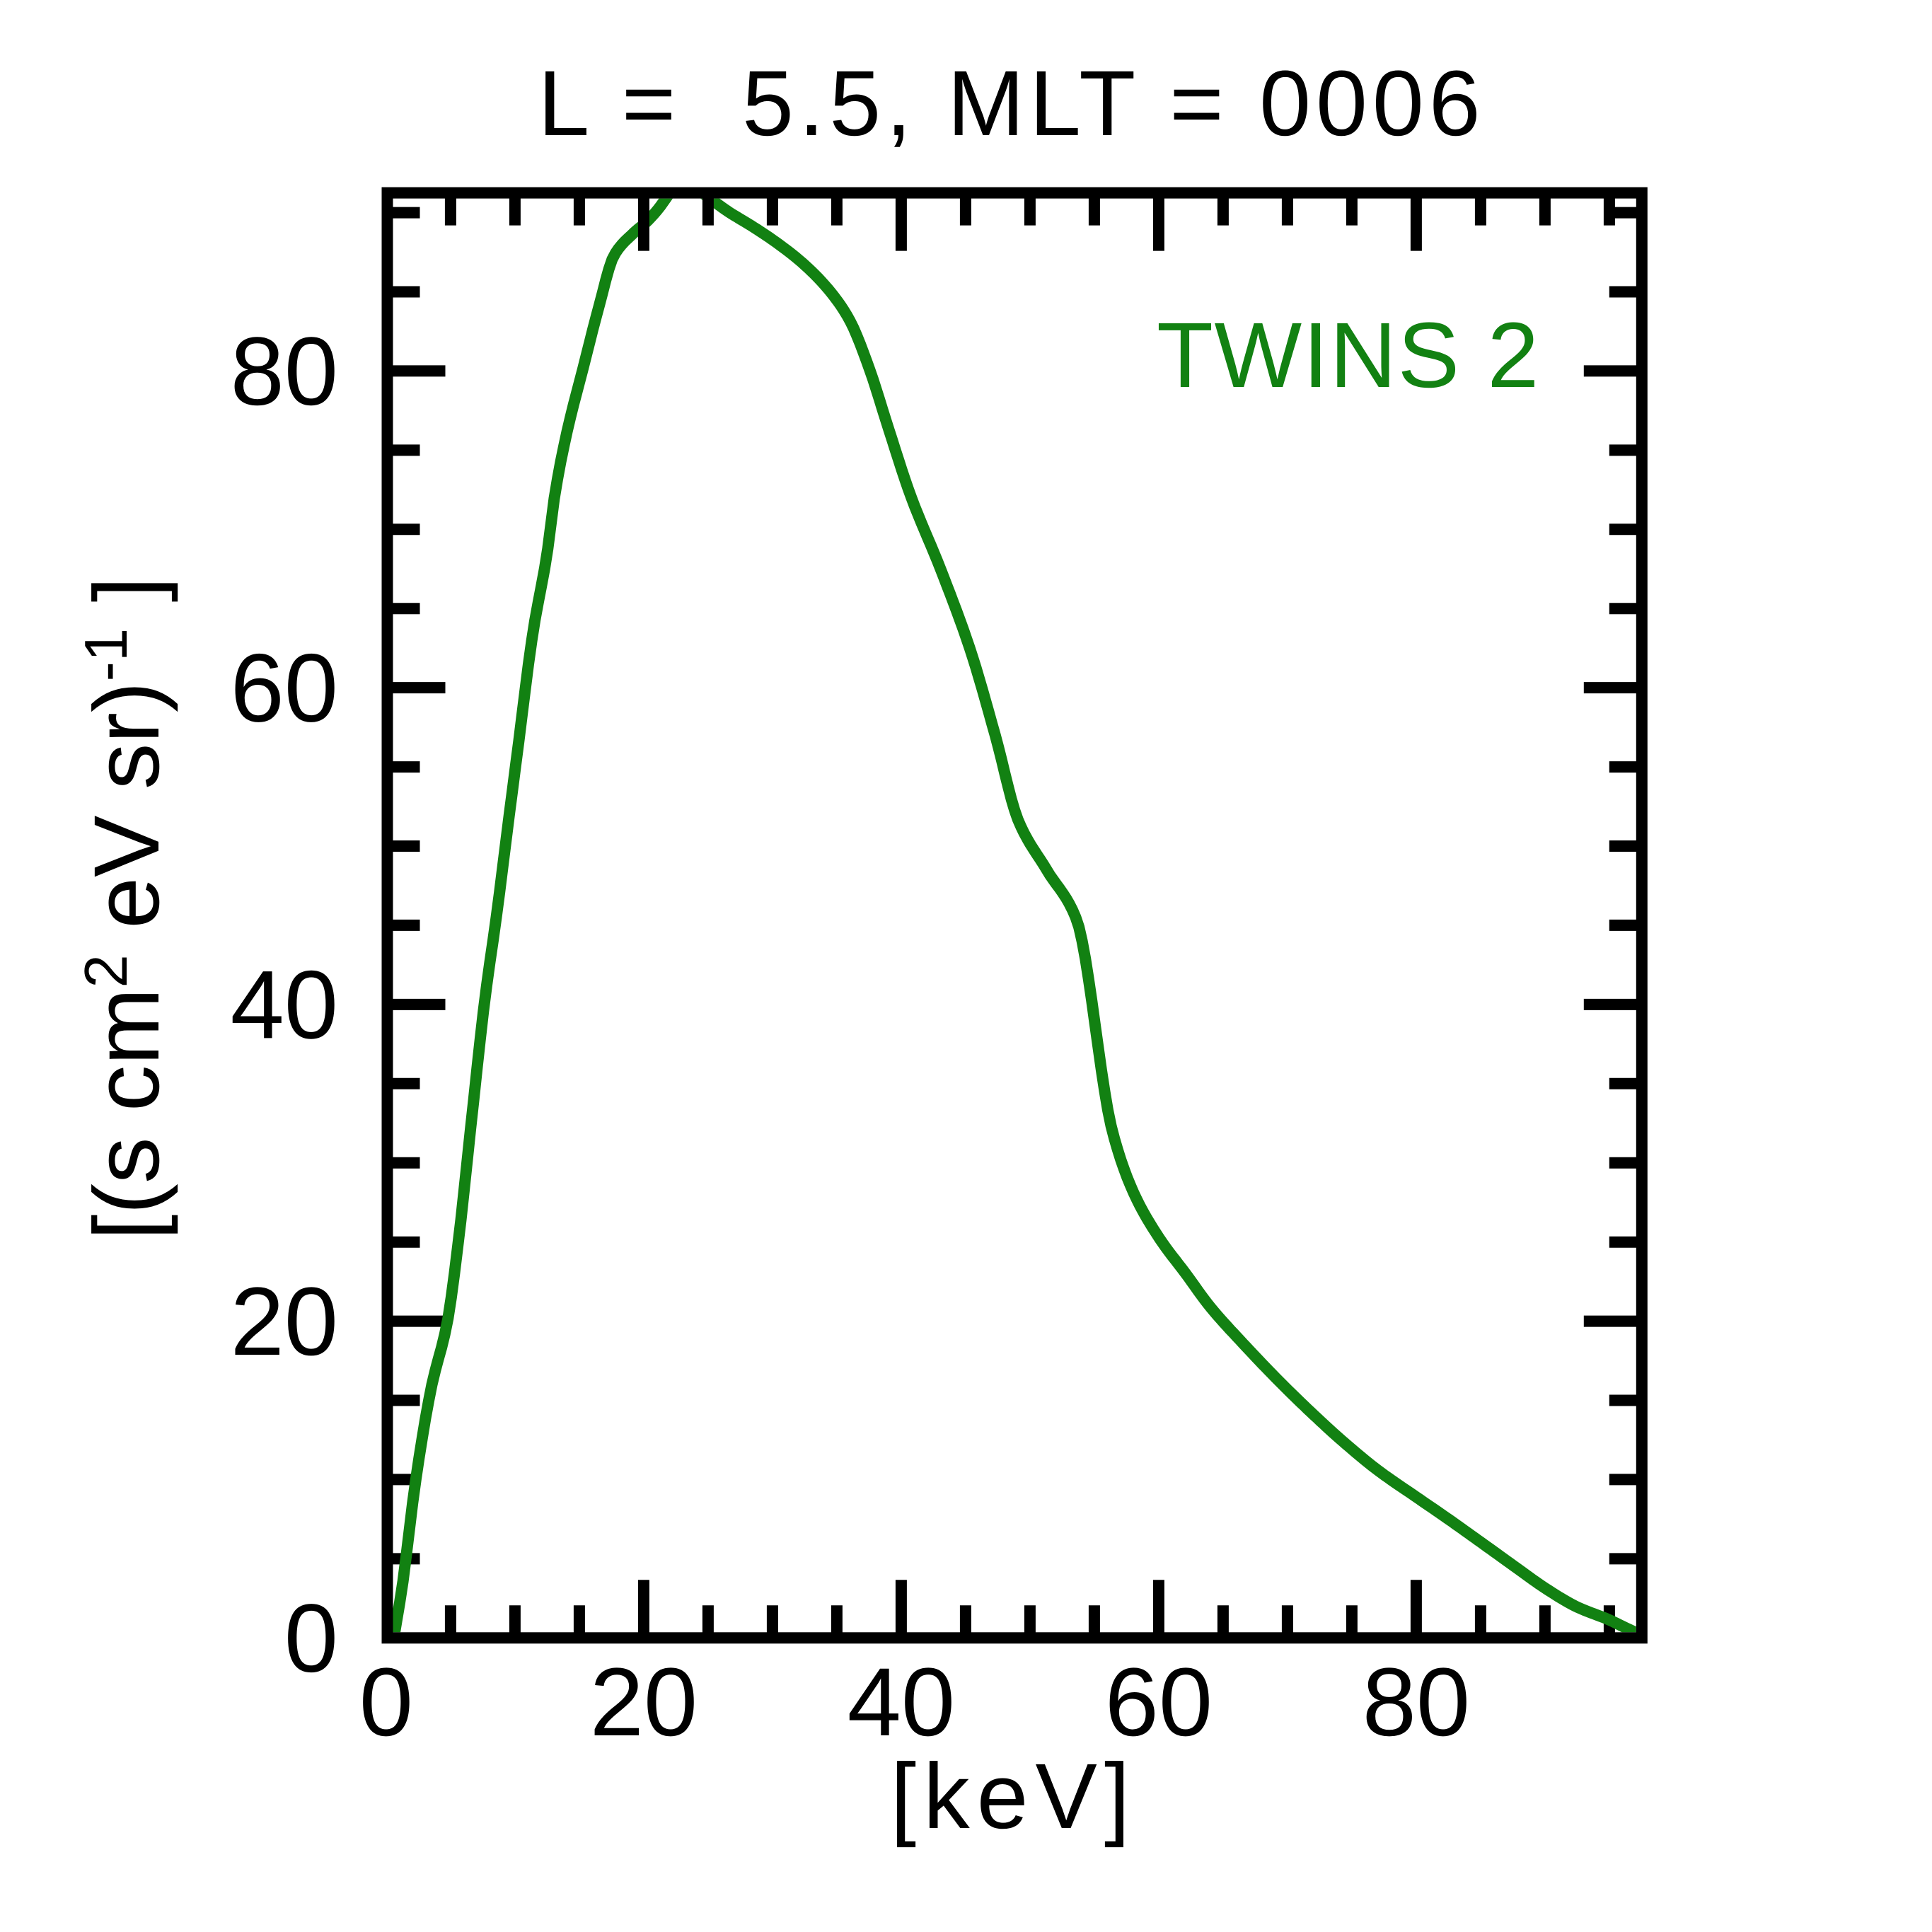 This screenshot has height=1932, width=1932. Describe the element at coordinates (1011, 103) in the screenshot. I see `svg-text: L = 5.5, MLT = 0006` at that location.